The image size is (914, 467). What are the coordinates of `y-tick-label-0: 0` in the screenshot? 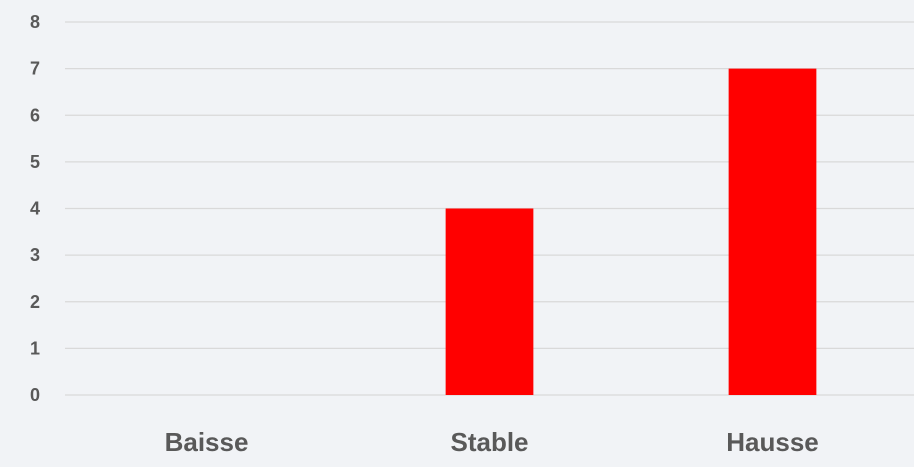 It's located at (35, 395).